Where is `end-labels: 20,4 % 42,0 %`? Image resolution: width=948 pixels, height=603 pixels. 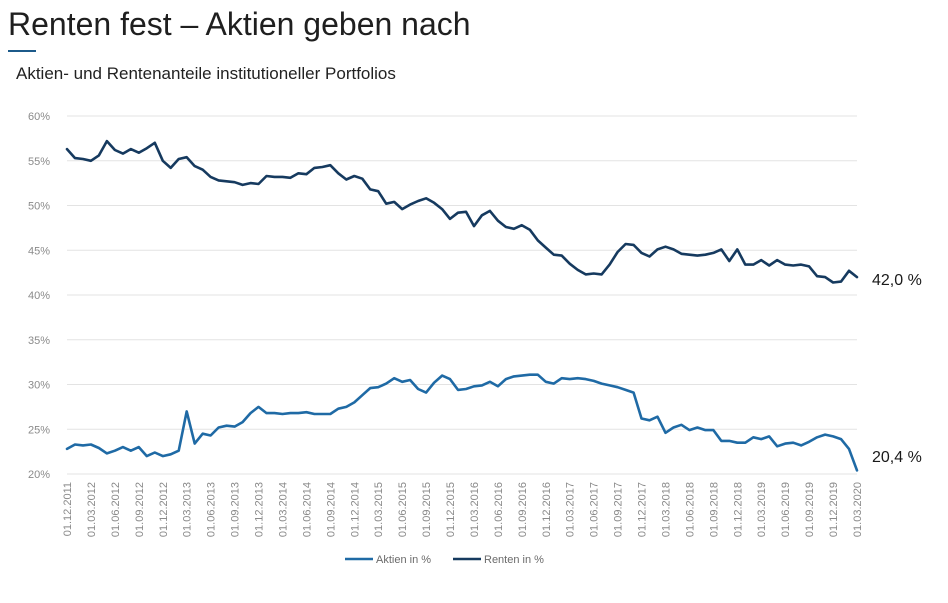 end-labels: 20,4 % 42,0 % is located at coordinates (897, 369).